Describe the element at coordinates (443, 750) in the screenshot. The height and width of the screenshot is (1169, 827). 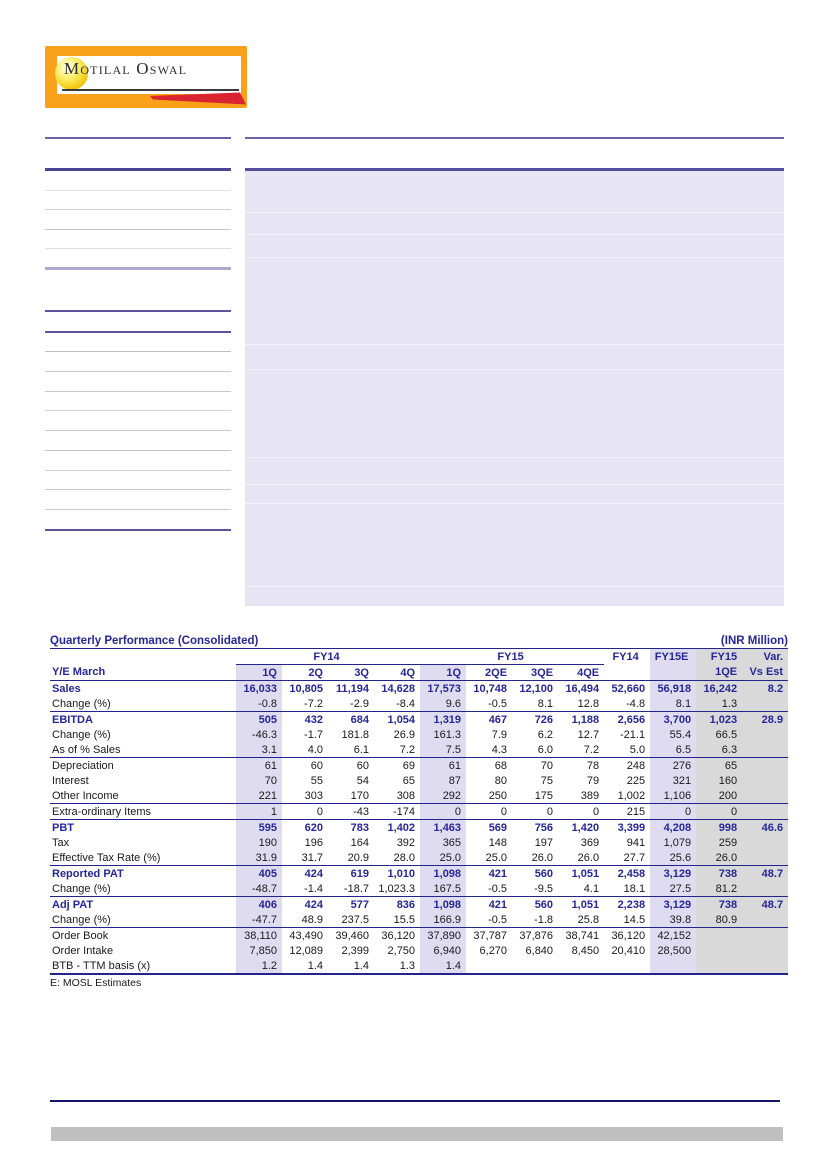
I see `value-cell: 7.5` at that location.